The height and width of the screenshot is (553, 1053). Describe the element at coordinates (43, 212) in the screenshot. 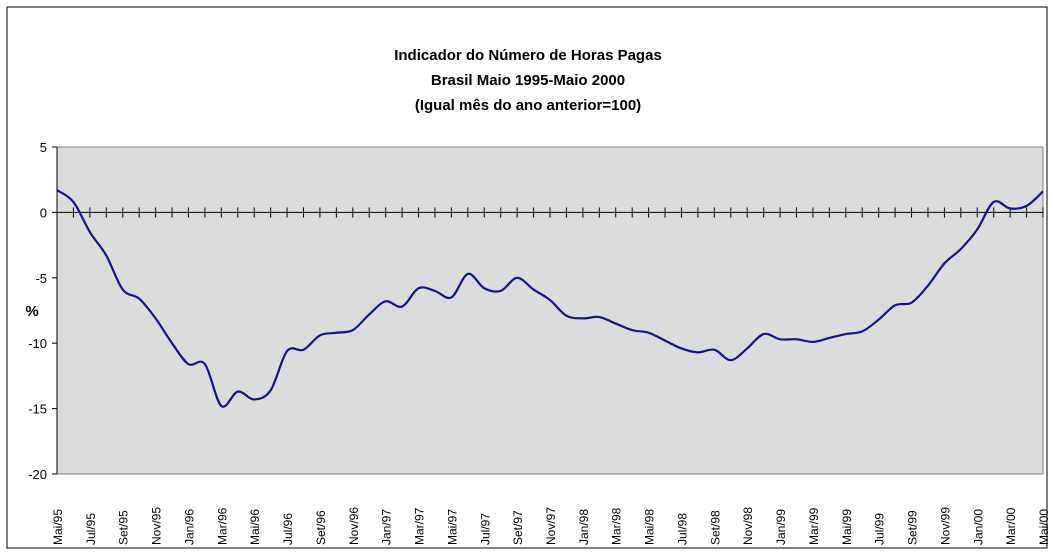

I see `y-tick-label: 0` at that location.